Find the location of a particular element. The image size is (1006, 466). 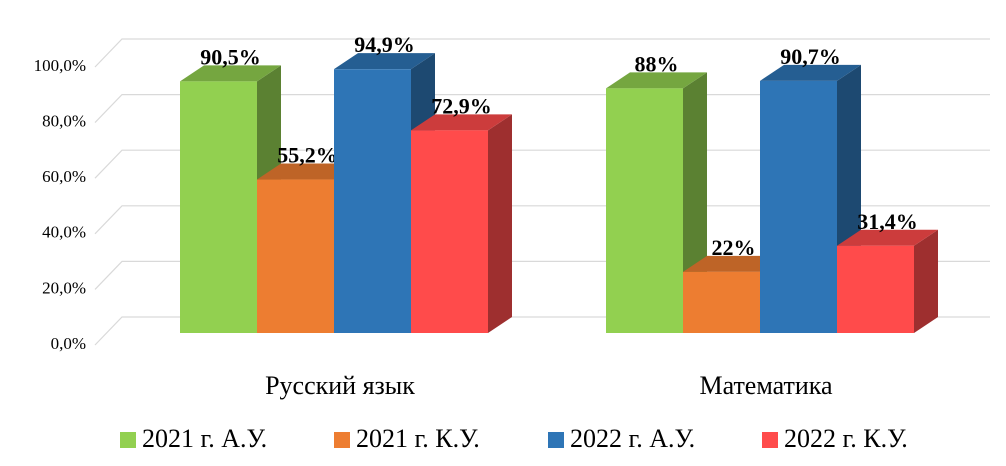

value-label: 22% is located at coordinates (734, 247).